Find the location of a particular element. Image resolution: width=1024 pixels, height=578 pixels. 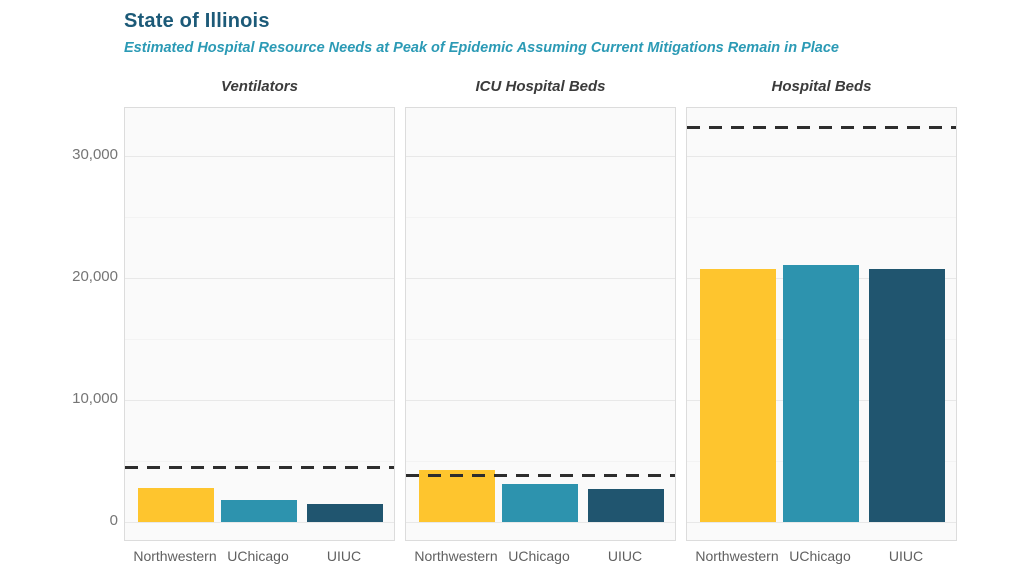

x-tick-label-hospital-beds-uchicago: UChicago is located at coordinates (820, 556).